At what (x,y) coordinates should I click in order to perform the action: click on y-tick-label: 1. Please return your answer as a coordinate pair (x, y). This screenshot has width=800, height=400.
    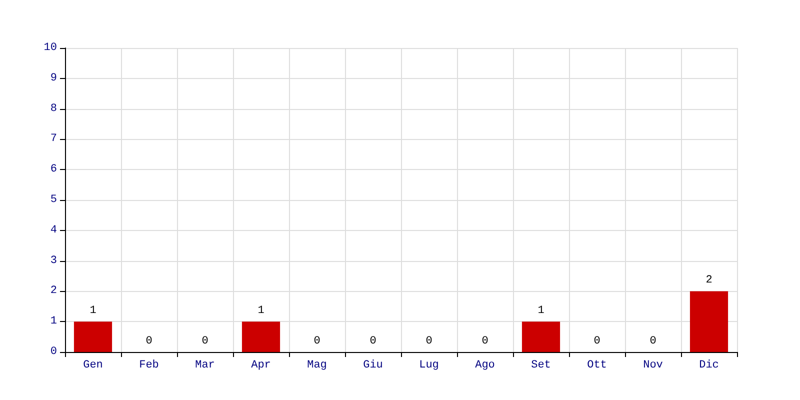
    Looking at the image, I should click on (54, 322).